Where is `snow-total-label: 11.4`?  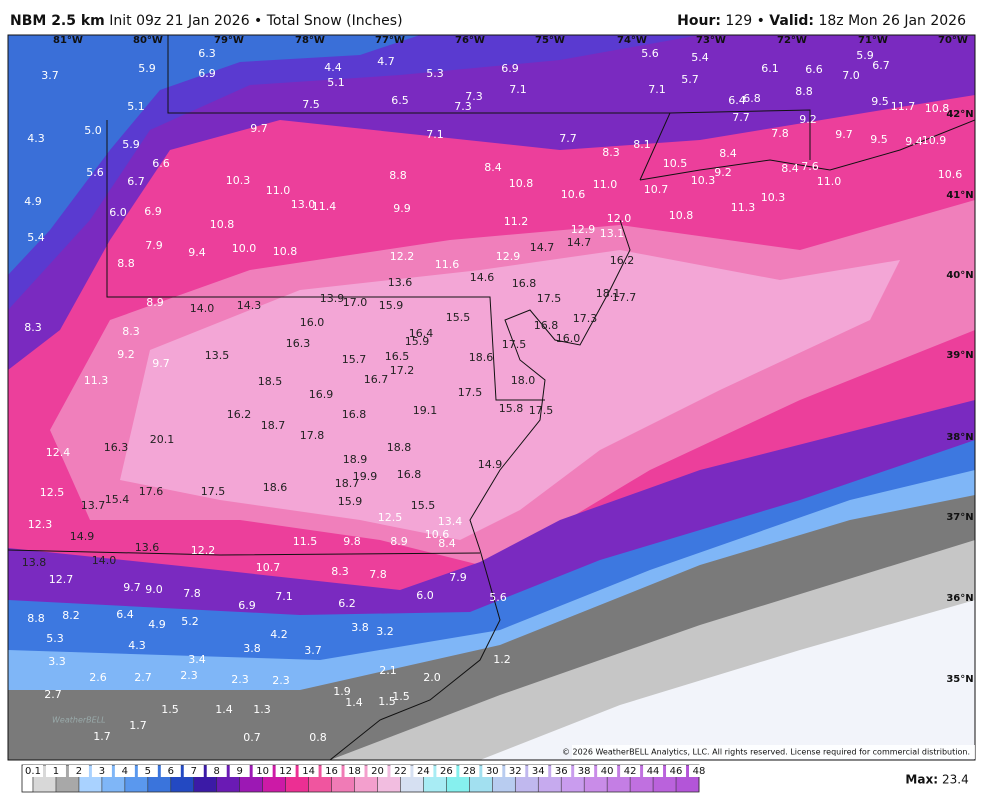 snow-total-label: 11.4 is located at coordinates (324, 206).